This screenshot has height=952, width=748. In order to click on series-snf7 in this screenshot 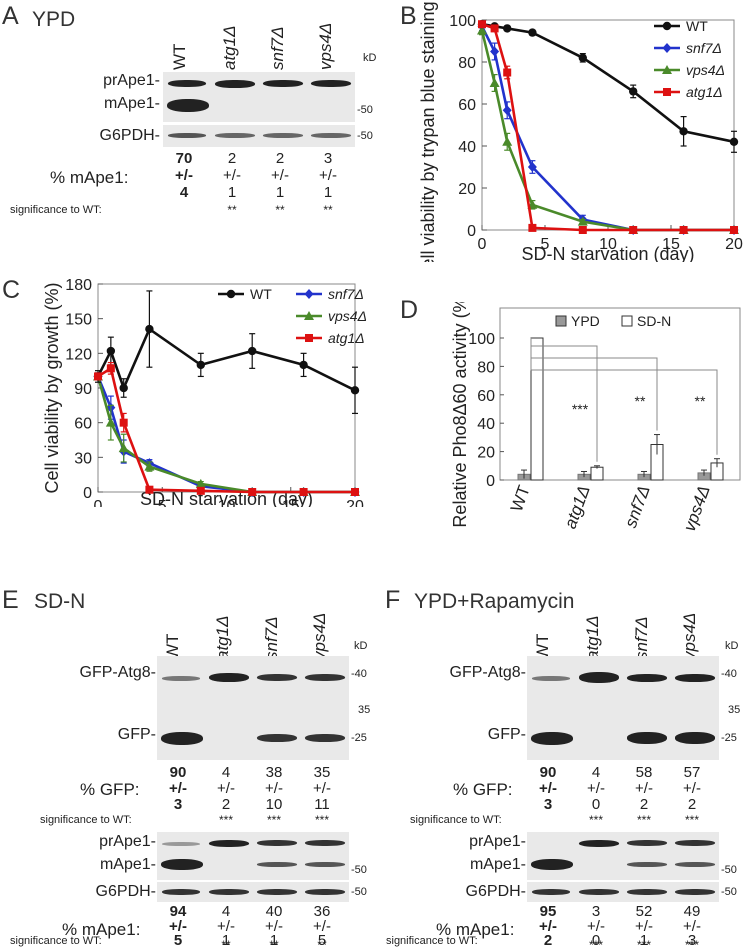, I will do `click(226, 434)`.